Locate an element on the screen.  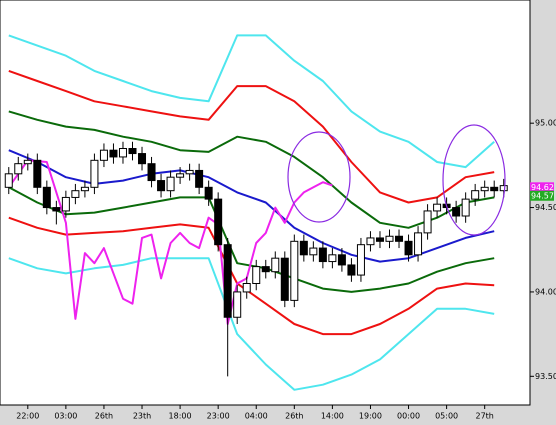
x-tick-label: 27th is located at coordinates (484, 416).